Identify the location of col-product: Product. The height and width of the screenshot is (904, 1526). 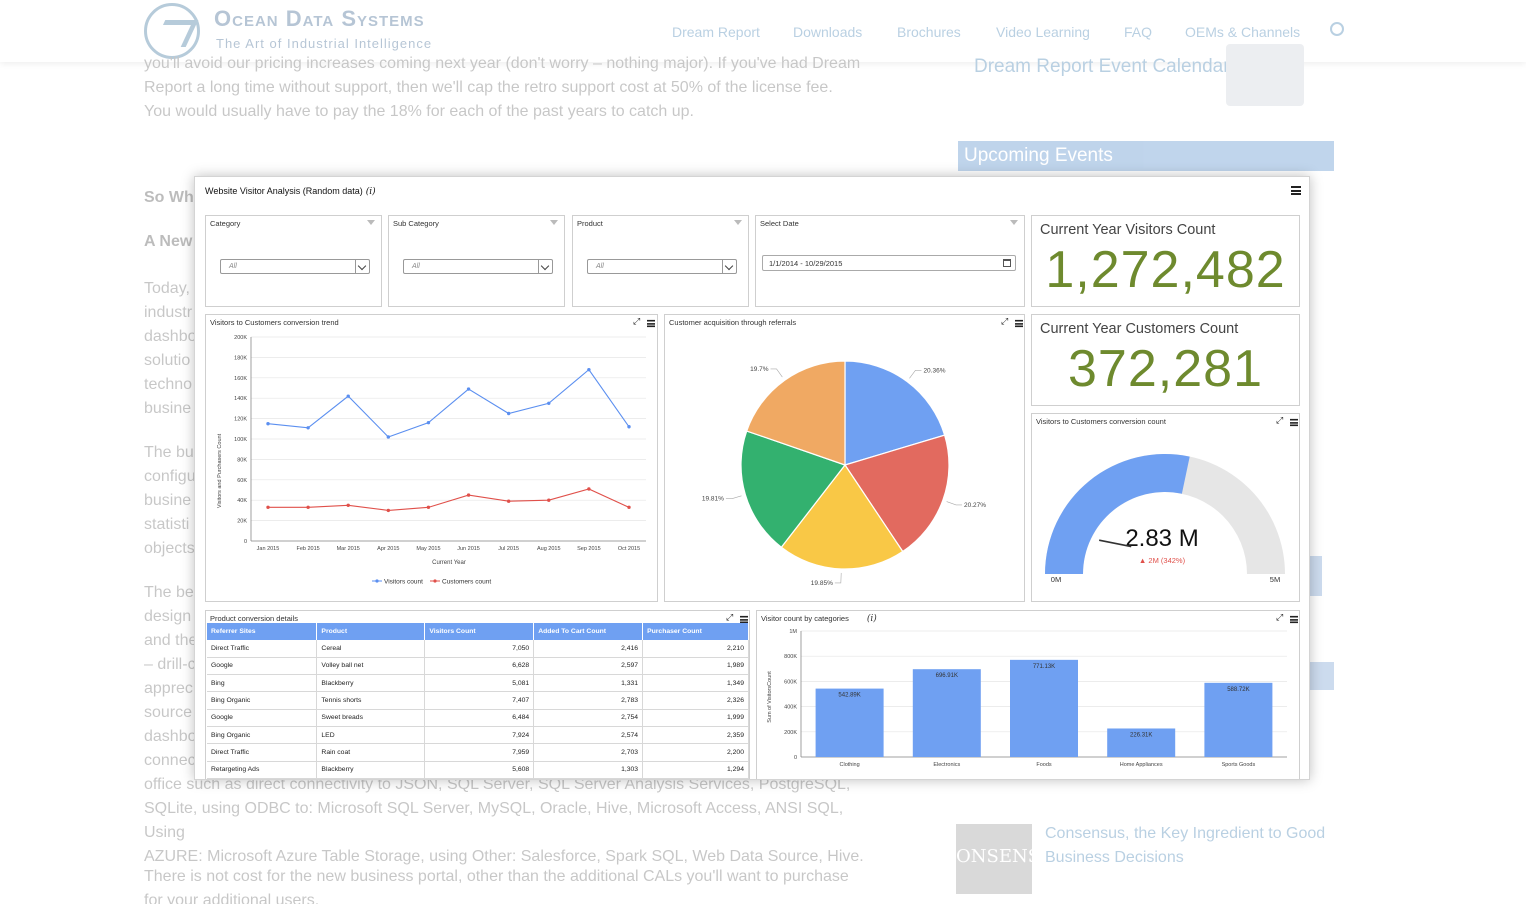
(371, 631).